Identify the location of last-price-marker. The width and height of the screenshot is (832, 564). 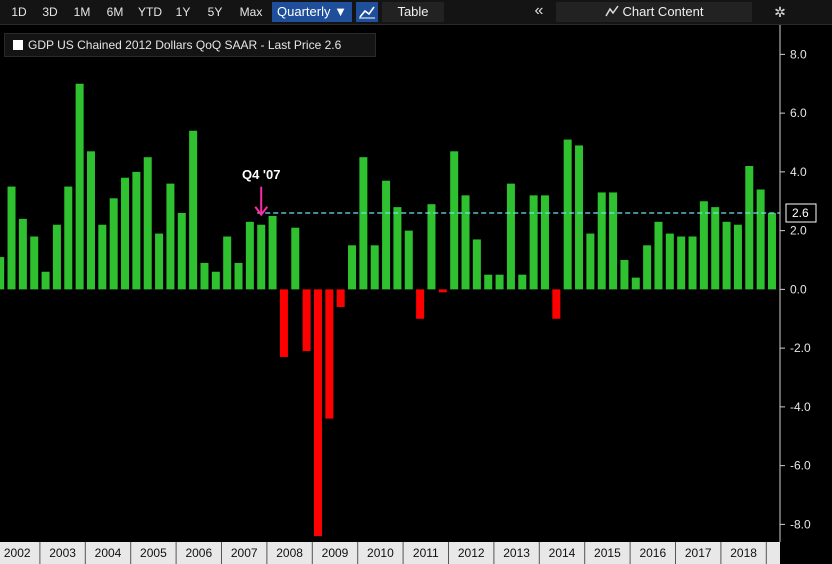
(801, 213).